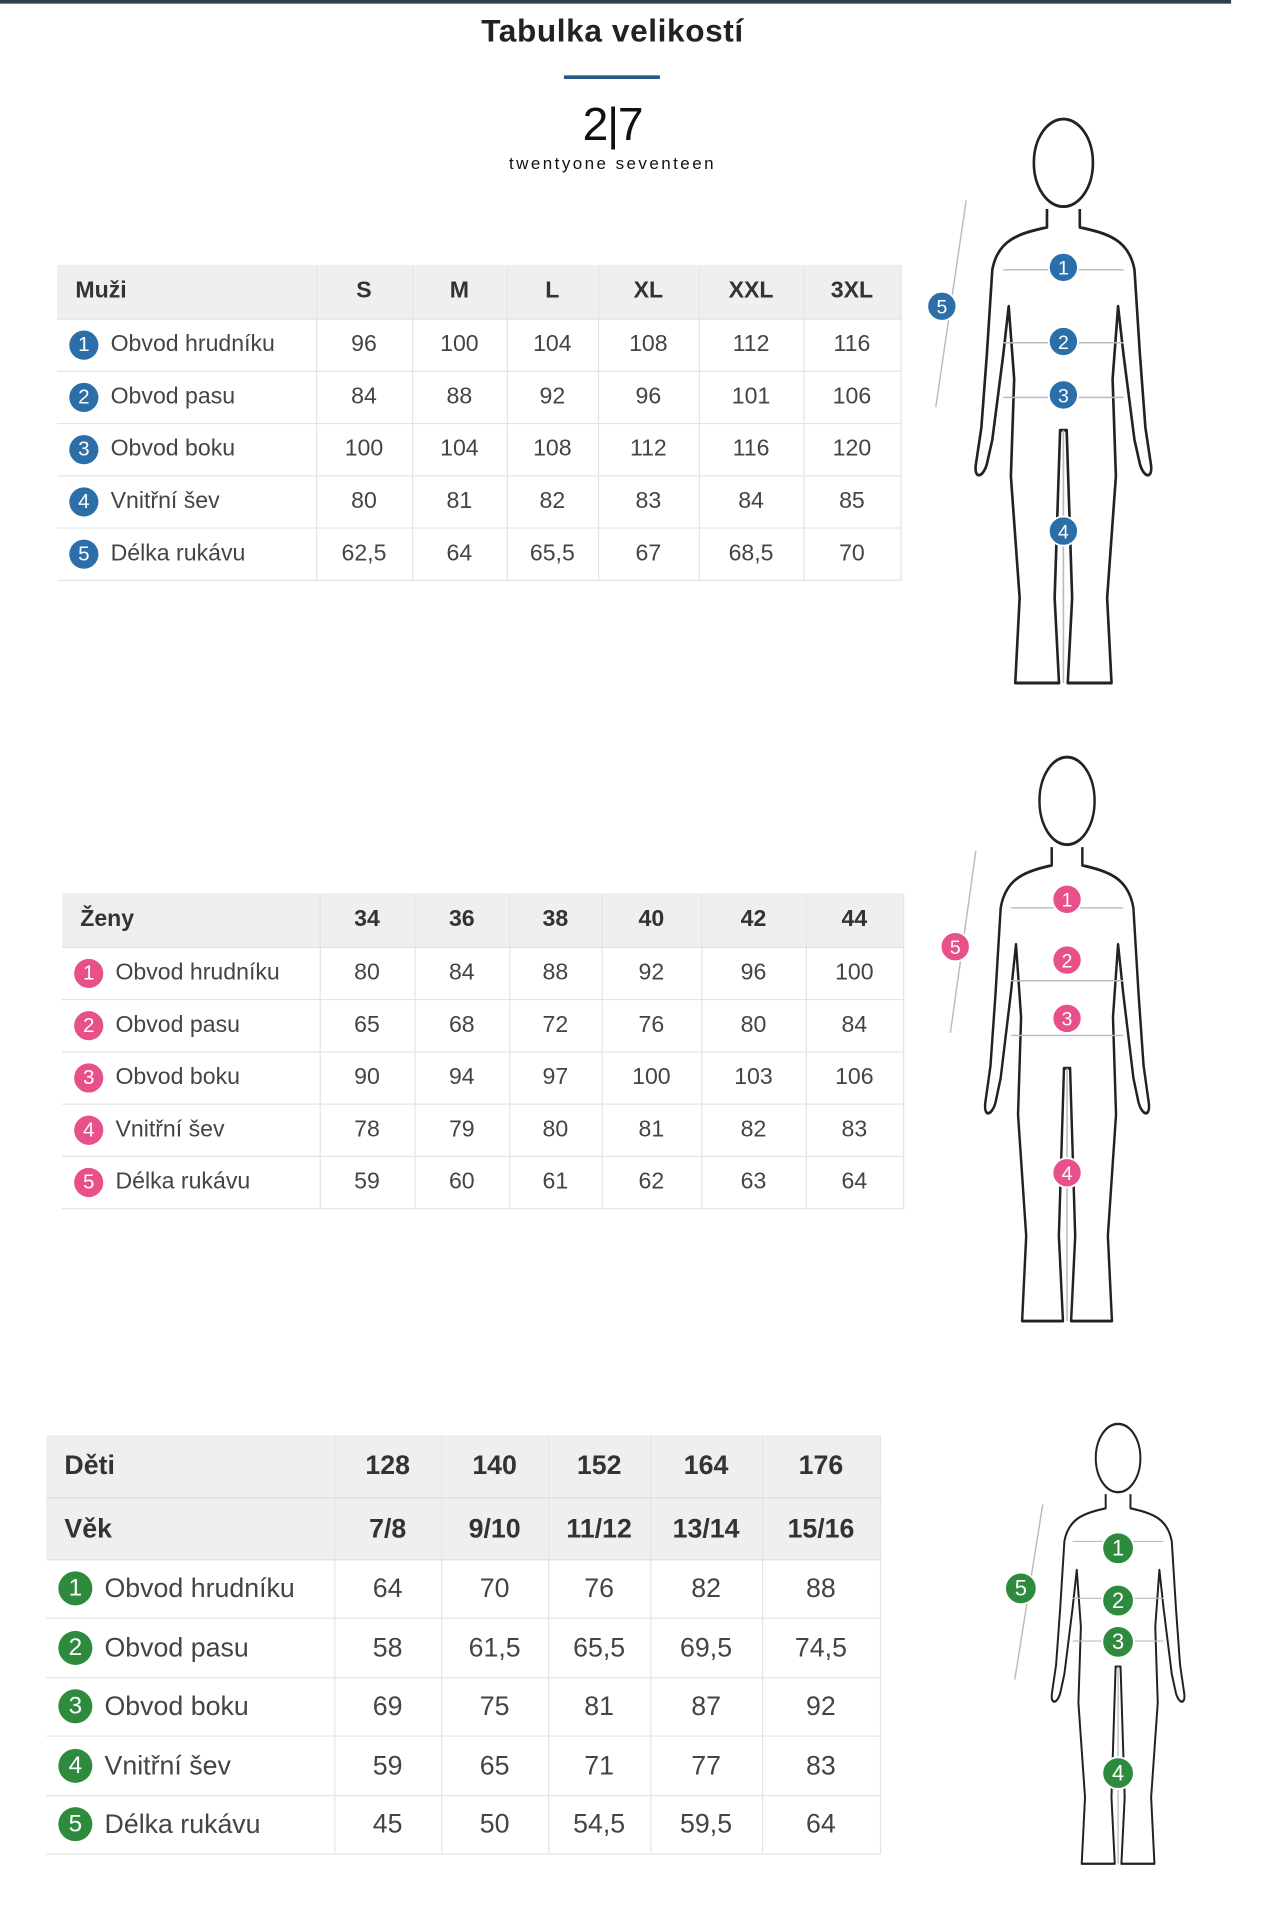 The width and height of the screenshot is (1270, 1916). Describe the element at coordinates (459, 397) in the screenshot. I see `cell: 88` at that location.